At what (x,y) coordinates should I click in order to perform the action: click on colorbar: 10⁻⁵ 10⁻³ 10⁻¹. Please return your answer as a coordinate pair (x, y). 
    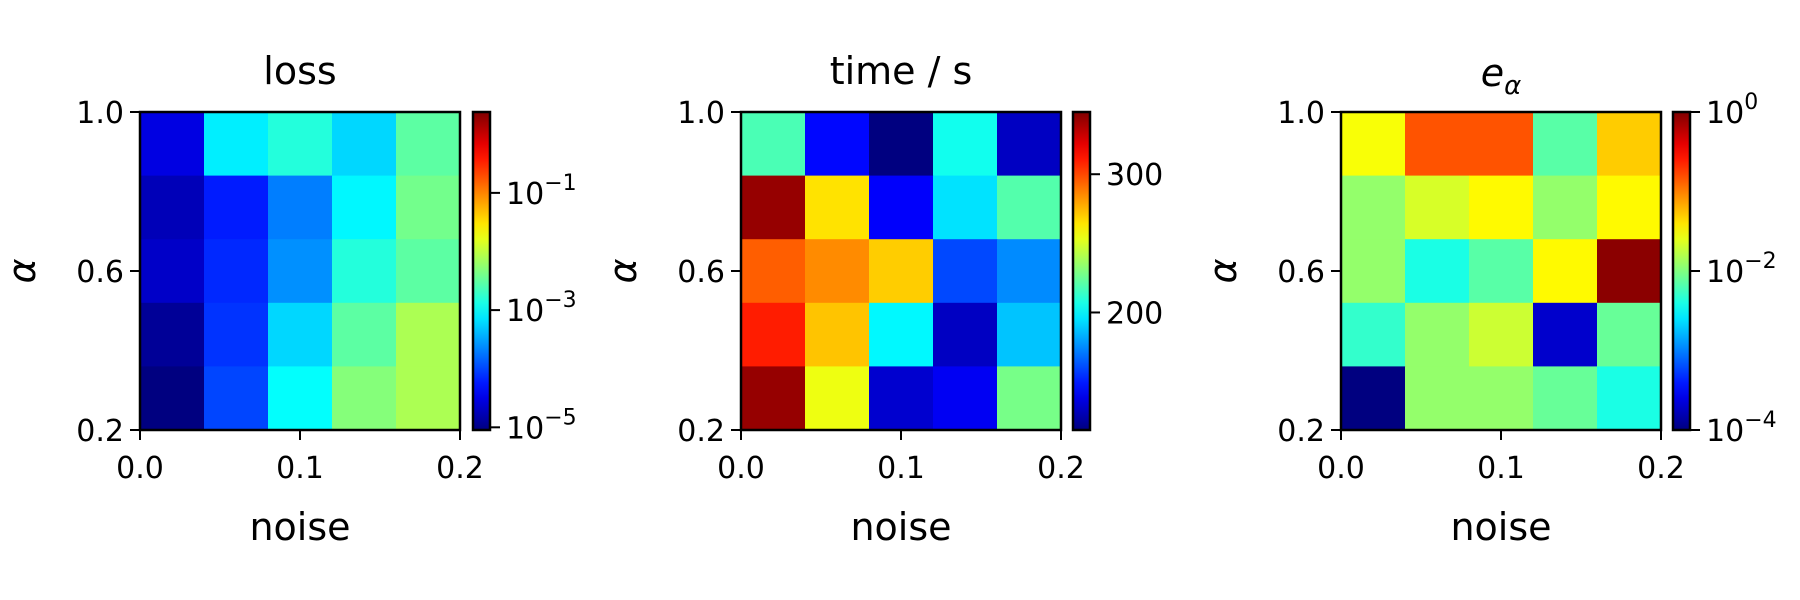
    Looking at the image, I should click on (524, 278).